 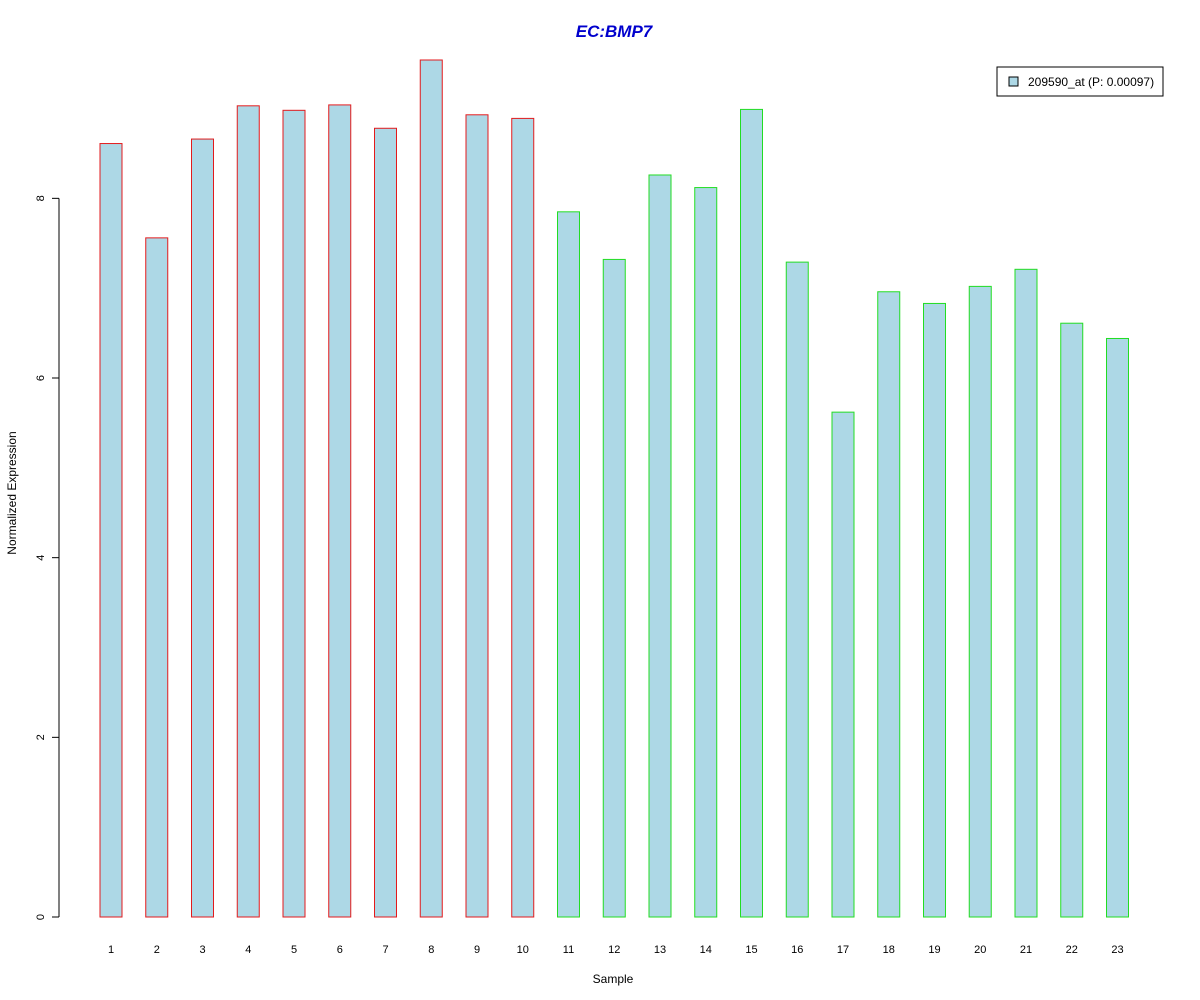 What do you see at coordinates (615, 31) in the screenshot?
I see `chart-title: EC:BMP7` at bounding box center [615, 31].